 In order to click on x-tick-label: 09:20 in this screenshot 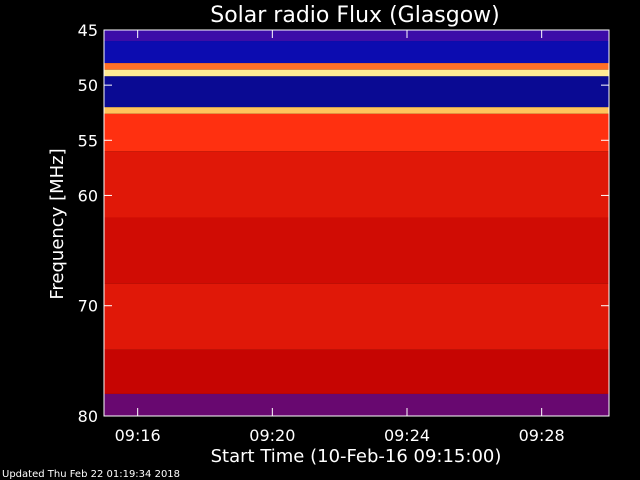, I will do `click(272, 435)`.